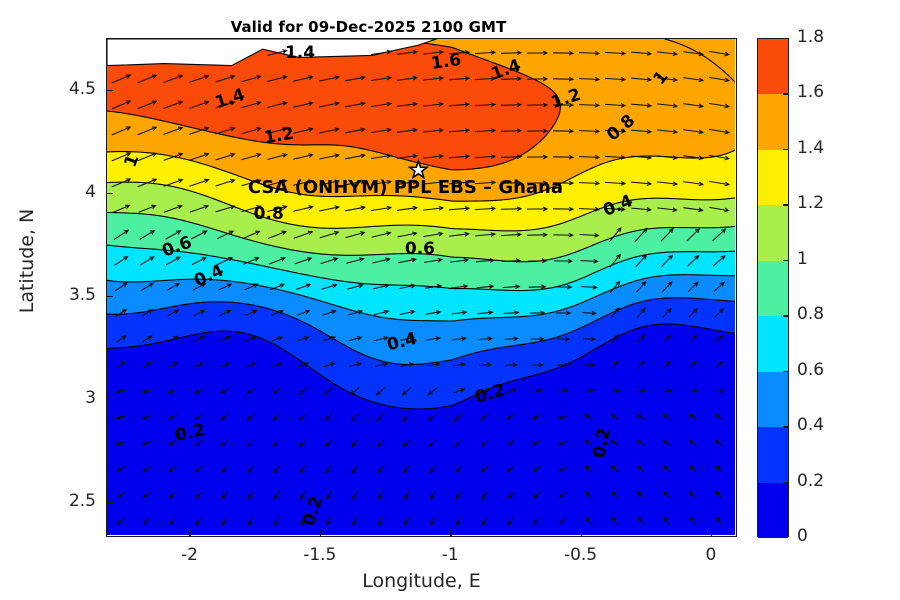 The width and height of the screenshot is (900, 600). I want to click on x-tick-label: -1.5, so click(320, 555).